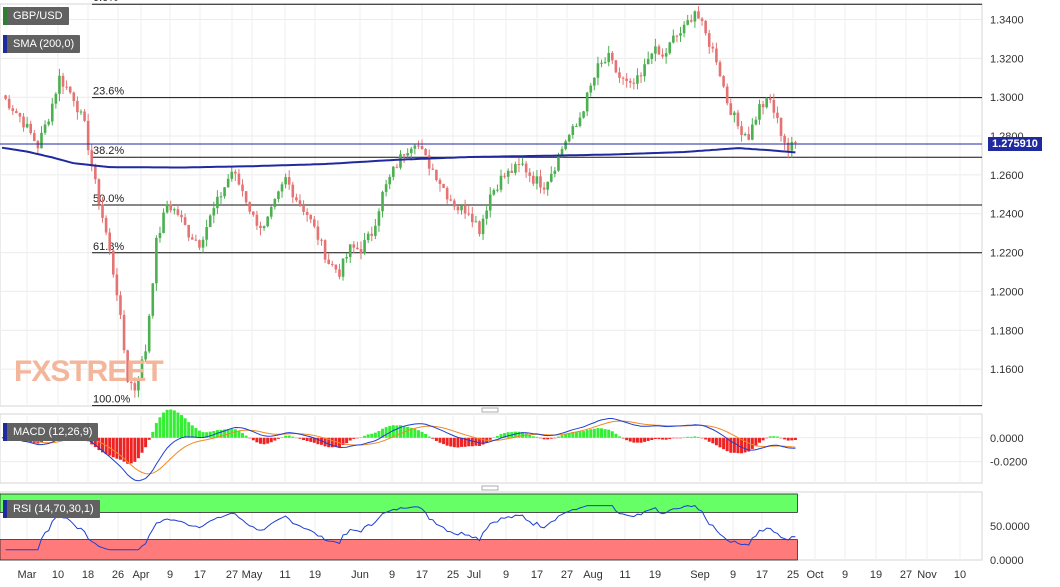 The height and width of the screenshot is (587, 1060). What do you see at coordinates (960, 575) in the screenshot?
I see `x-tick-label: 10` at bounding box center [960, 575].